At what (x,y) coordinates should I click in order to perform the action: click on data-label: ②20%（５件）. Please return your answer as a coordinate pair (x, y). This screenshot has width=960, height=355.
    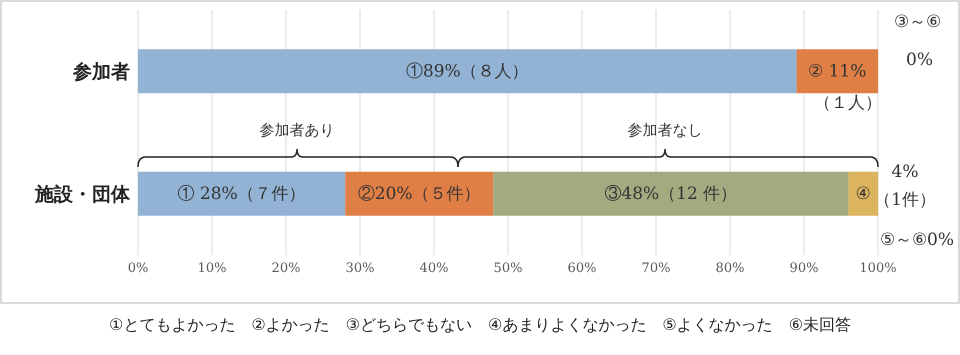
    Looking at the image, I should click on (419, 194).